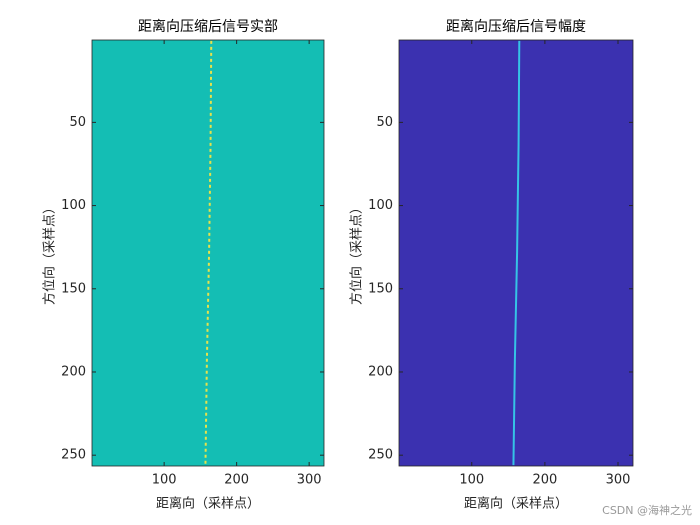 The image size is (700, 525). Describe the element at coordinates (208, 26) in the screenshot. I see `chart-title: 距离向压缩后信号实部` at that location.